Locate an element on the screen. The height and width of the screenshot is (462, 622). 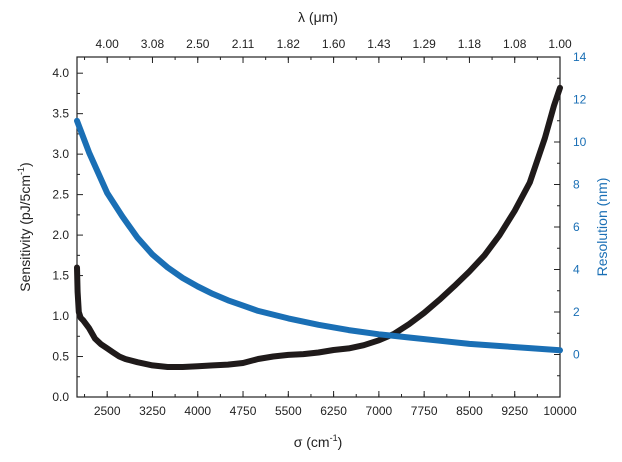
left-axis-close: ) is located at coordinates (25, 164).